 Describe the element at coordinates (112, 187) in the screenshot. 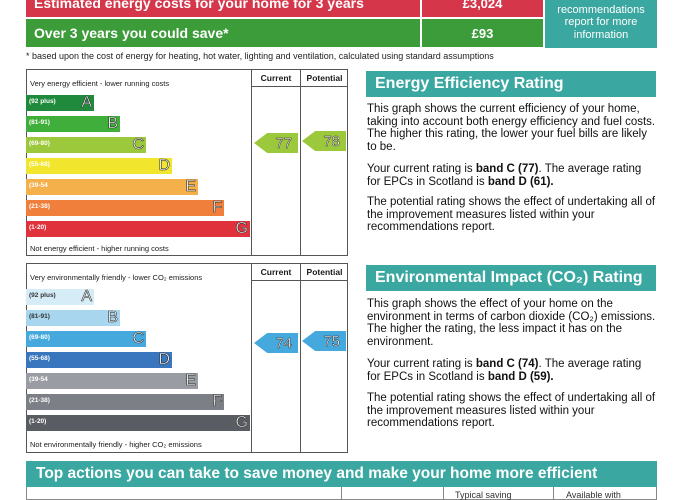

I see `energy-band-e: (39-54 E` at that location.